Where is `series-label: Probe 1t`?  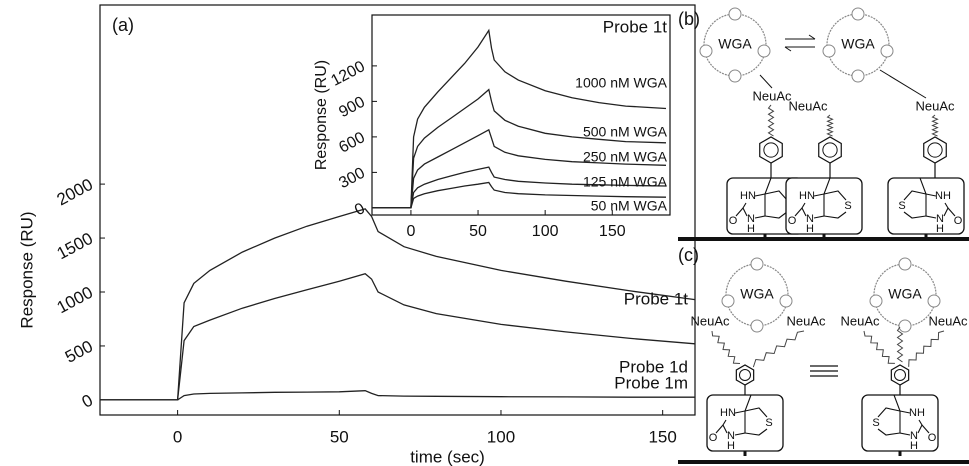
series-label: Probe 1t is located at coordinates (656, 298).